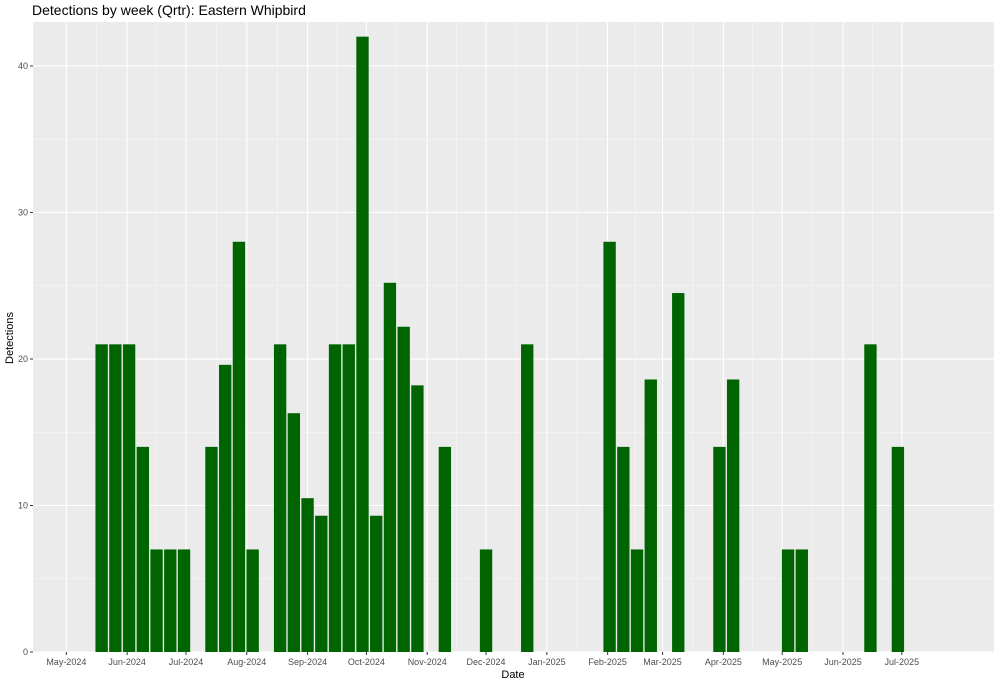 This screenshot has width=1000, height=685. Describe the element at coordinates (486, 662) in the screenshot. I see `x-tick-label: Dec-2024` at that location.